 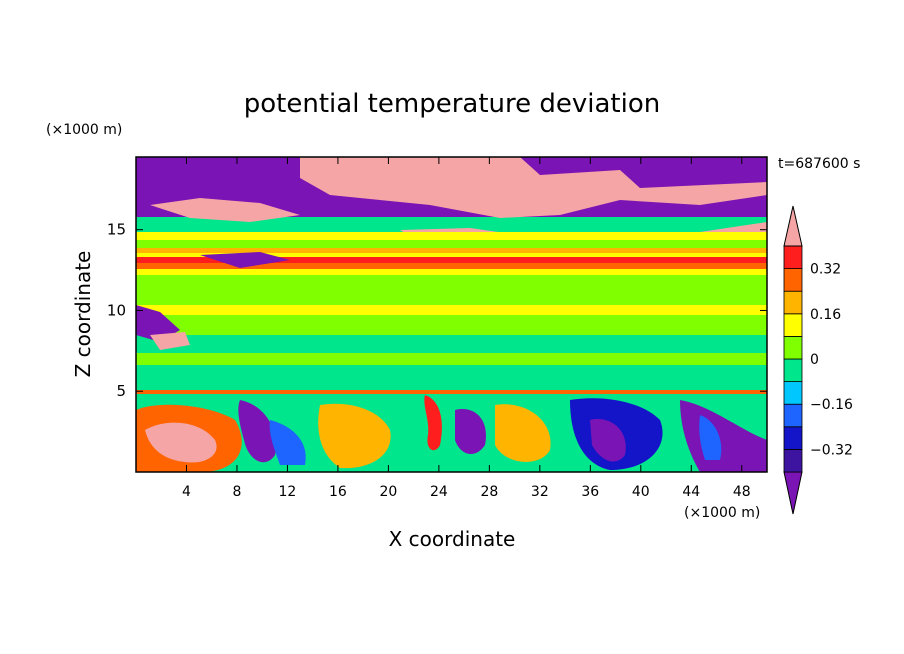 What do you see at coordinates (489, 492) in the screenshot?
I see `x-tick-label: 28` at bounding box center [489, 492].